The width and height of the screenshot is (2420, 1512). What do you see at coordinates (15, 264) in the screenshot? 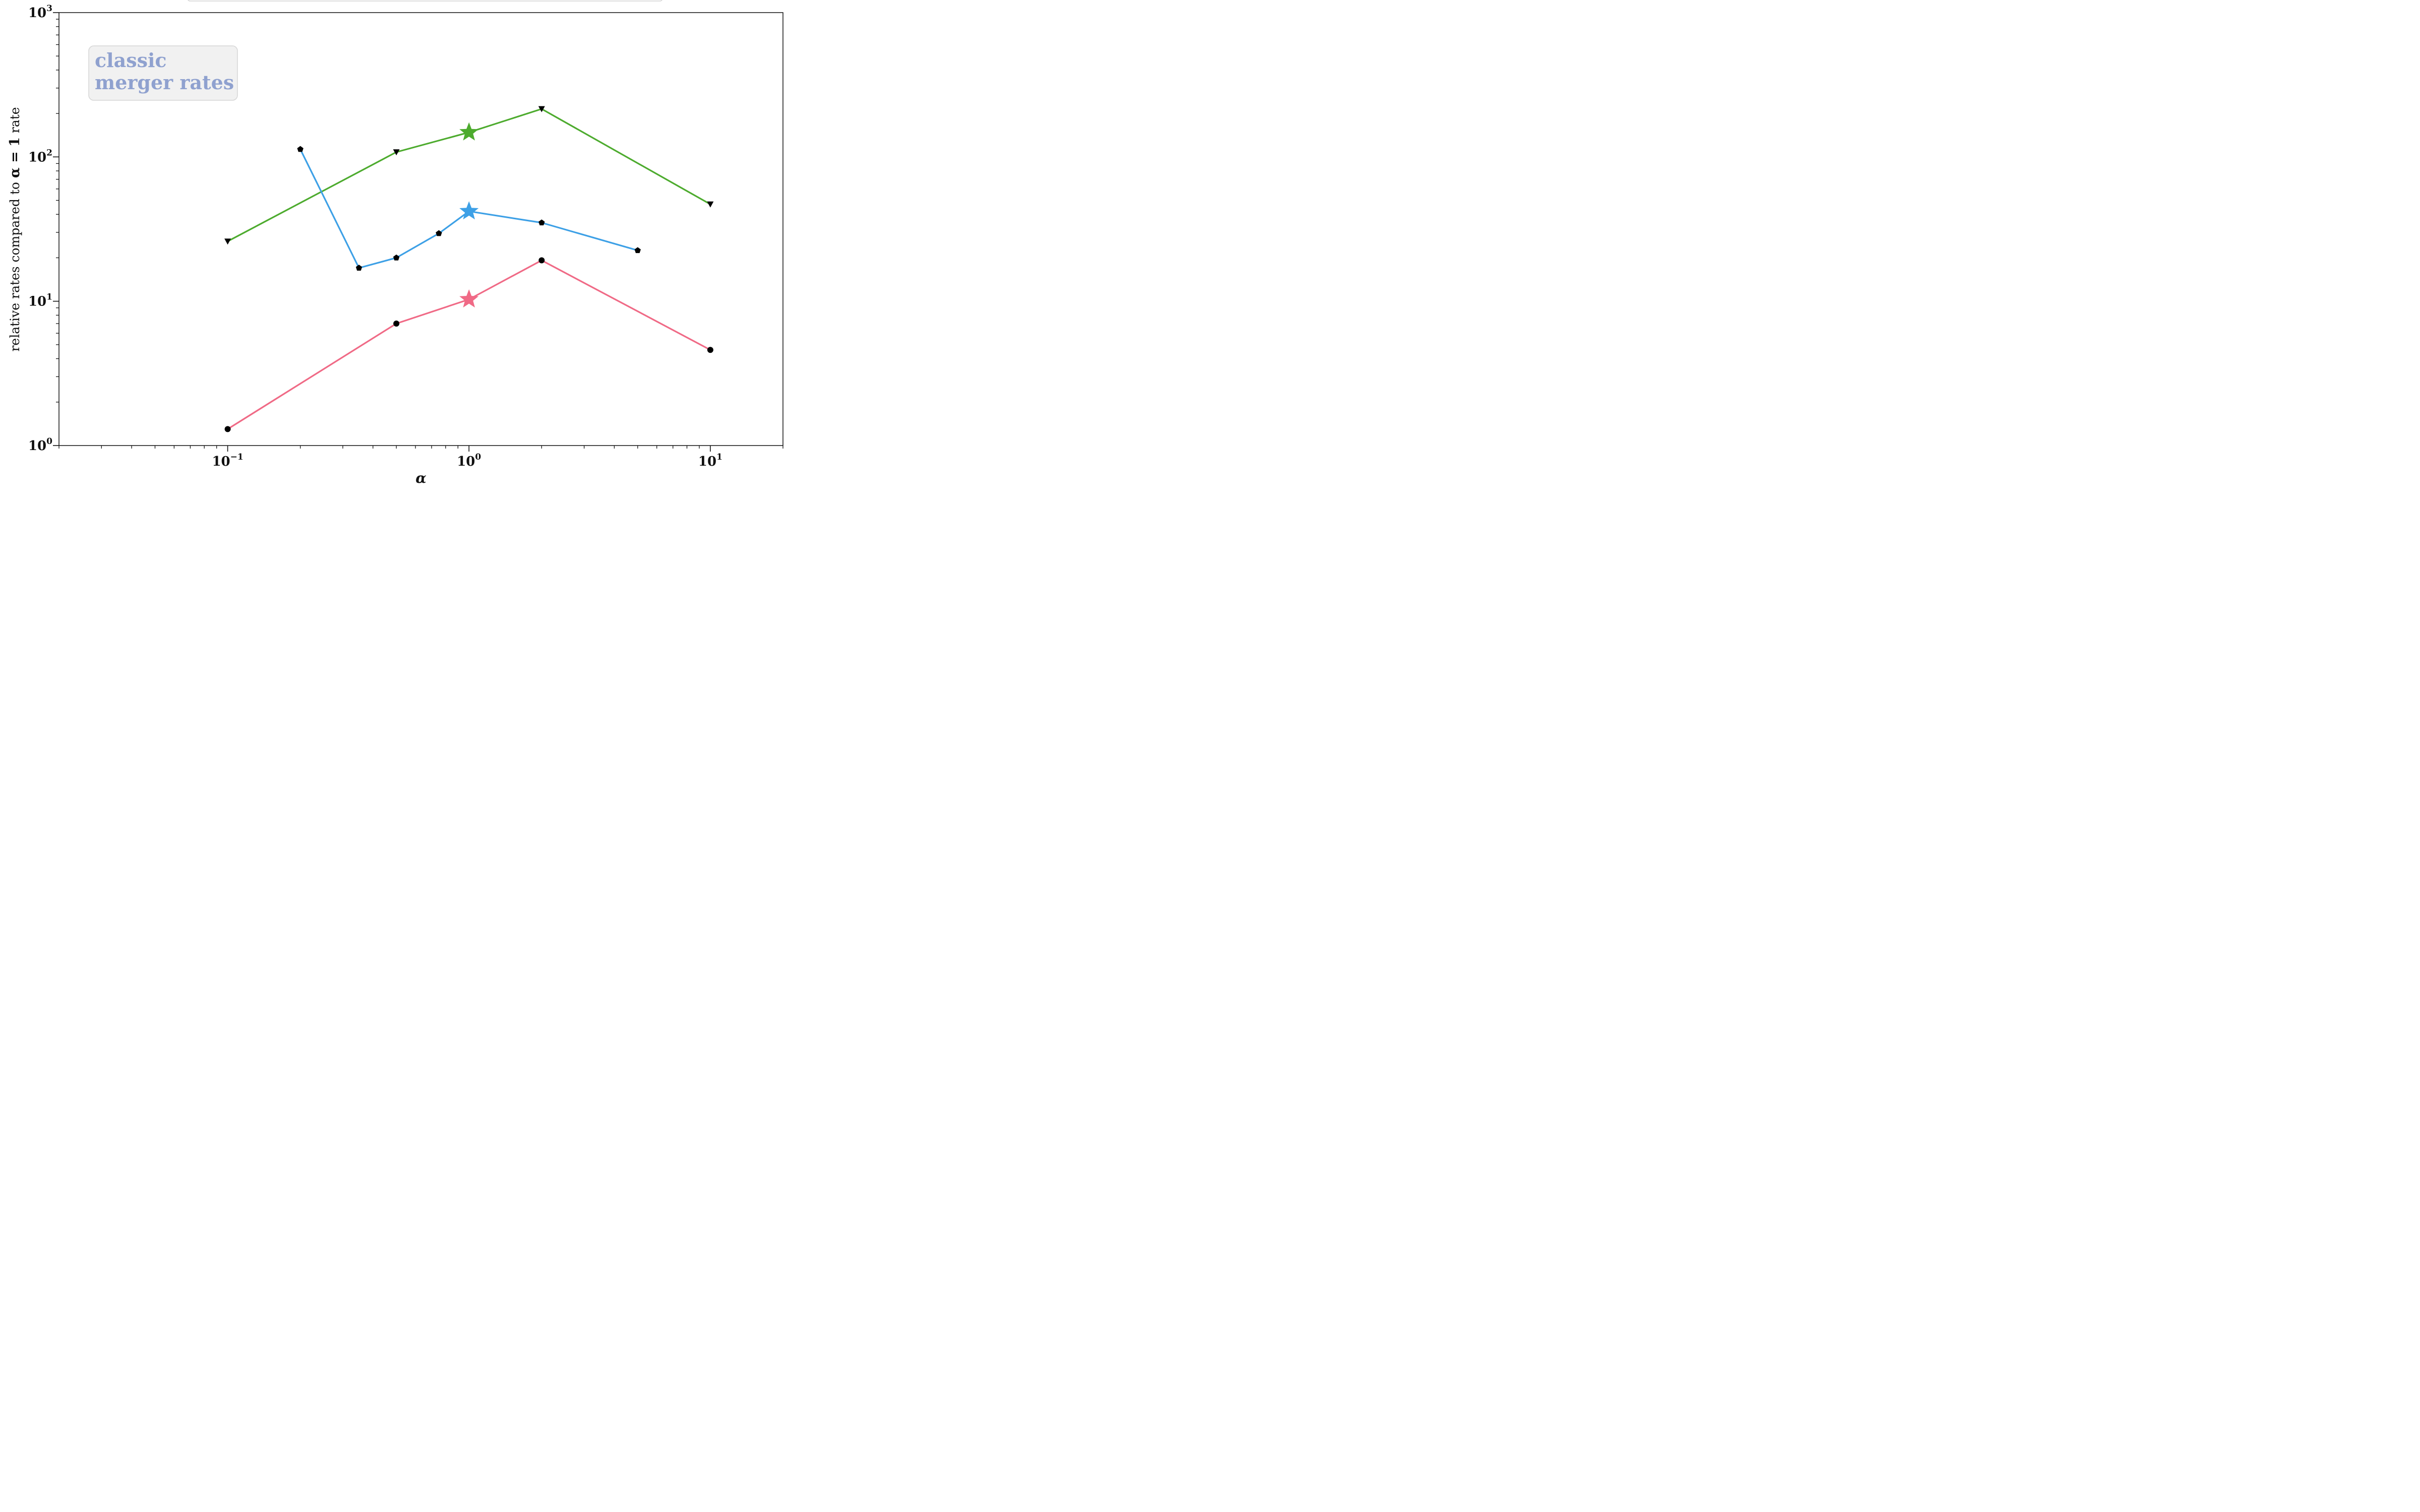
I see `y-axis-label-prefix: relative rates compared to` at bounding box center [15, 264].